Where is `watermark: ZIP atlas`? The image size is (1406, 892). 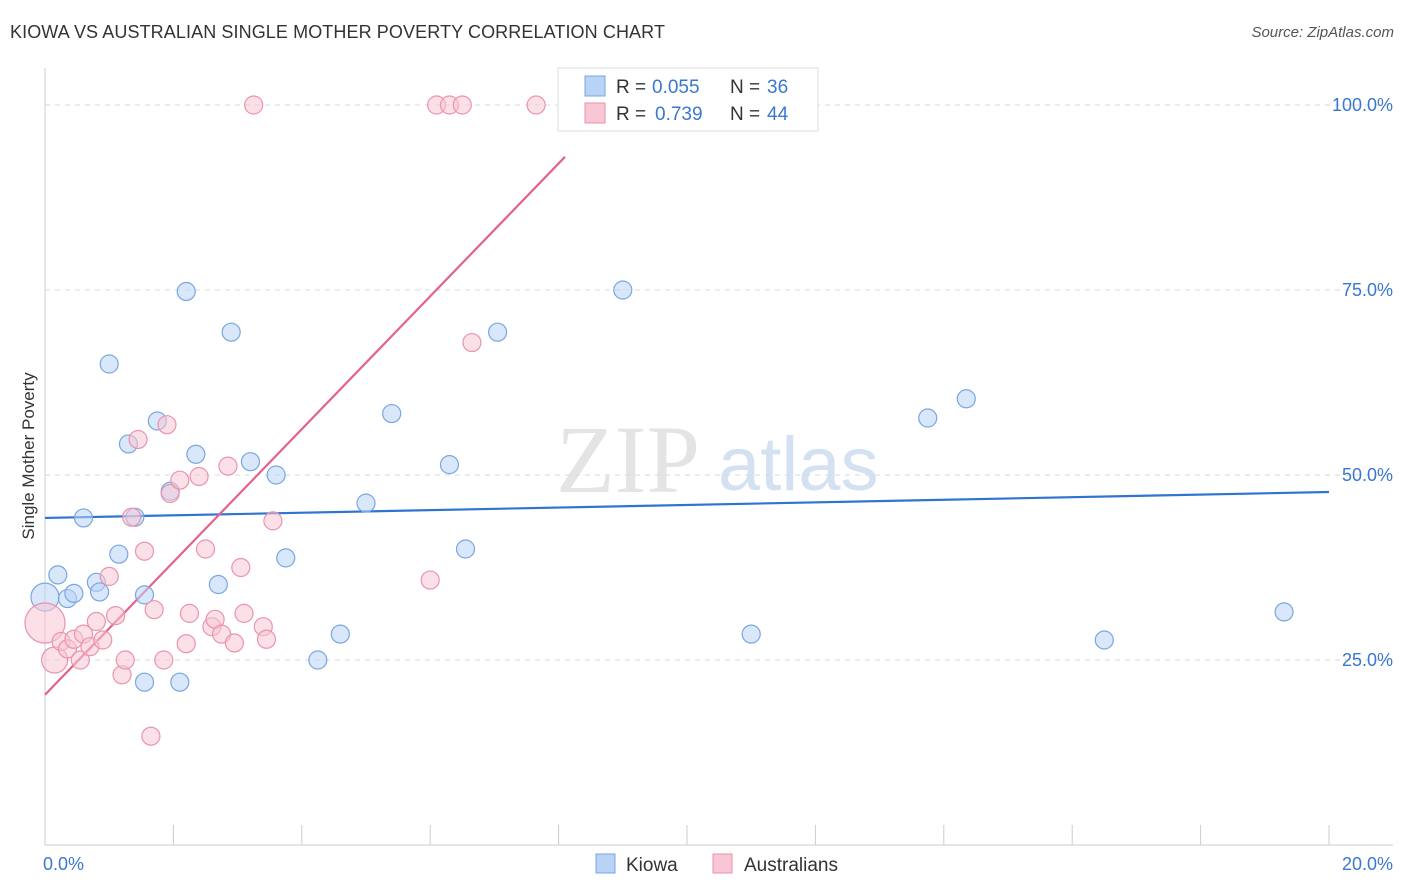 watermark: ZIP atlas is located at coordinates (717, 459).